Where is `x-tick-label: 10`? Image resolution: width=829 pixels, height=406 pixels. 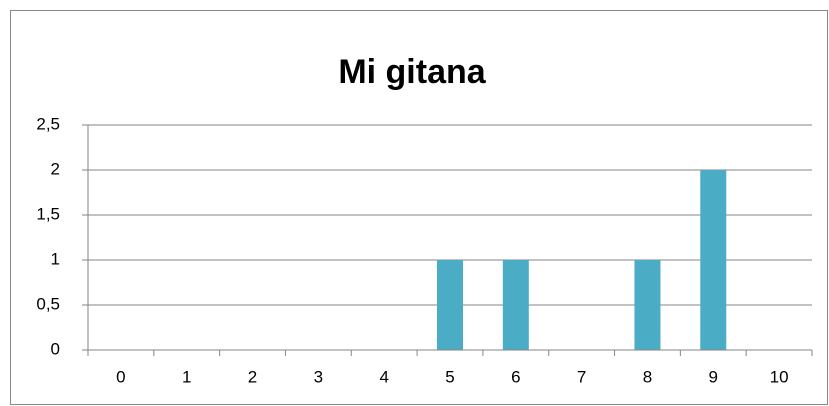 x-tick-label: 10 is located at coordinates (779, 376).